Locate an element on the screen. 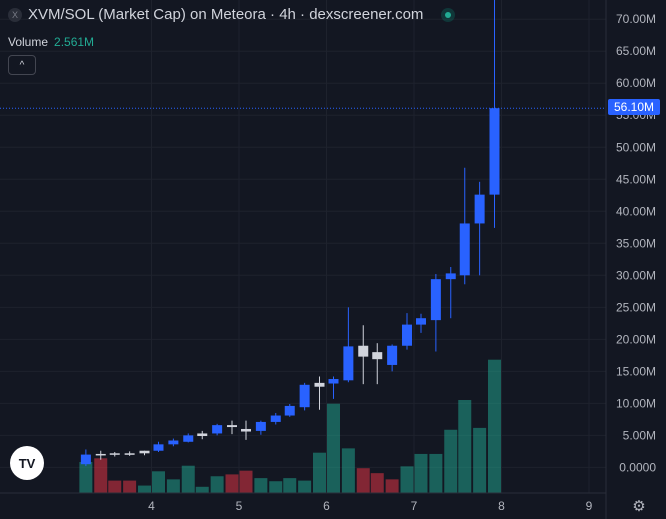 The width and height of the screenshot is (666, 519). y-tick-label: 20.00M is located at coordinates (636, 339).